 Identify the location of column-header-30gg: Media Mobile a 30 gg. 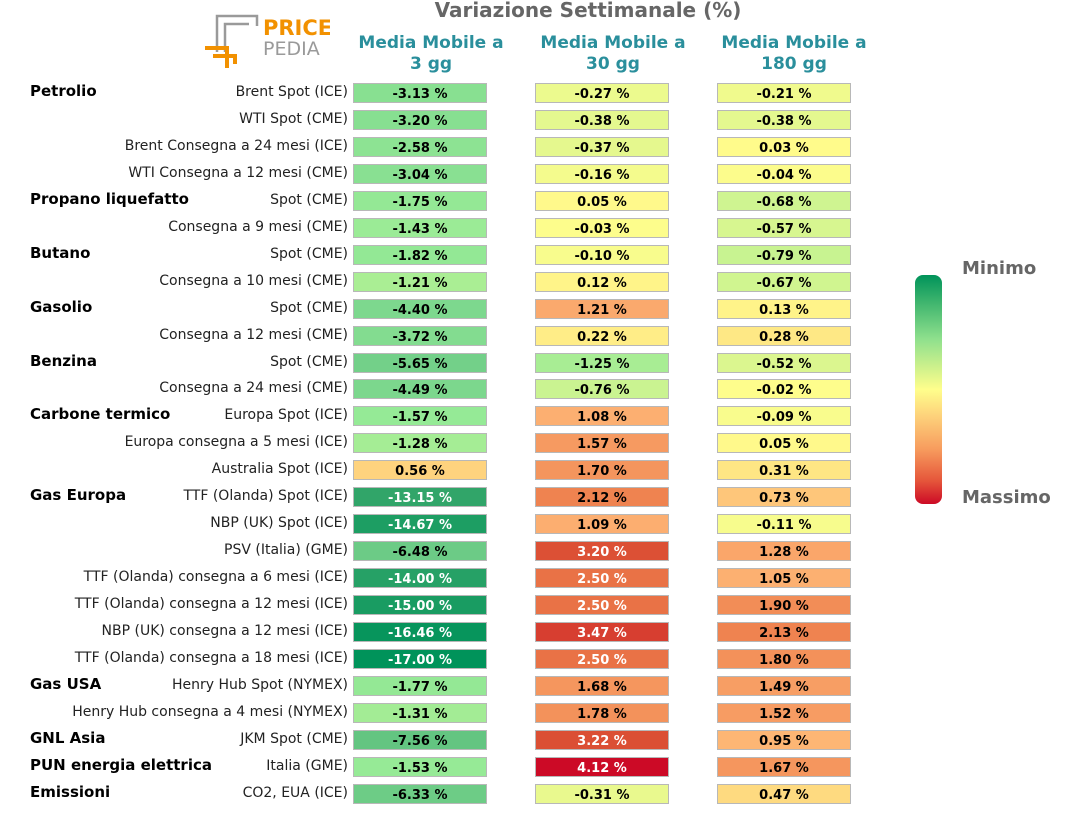
(613, 53).